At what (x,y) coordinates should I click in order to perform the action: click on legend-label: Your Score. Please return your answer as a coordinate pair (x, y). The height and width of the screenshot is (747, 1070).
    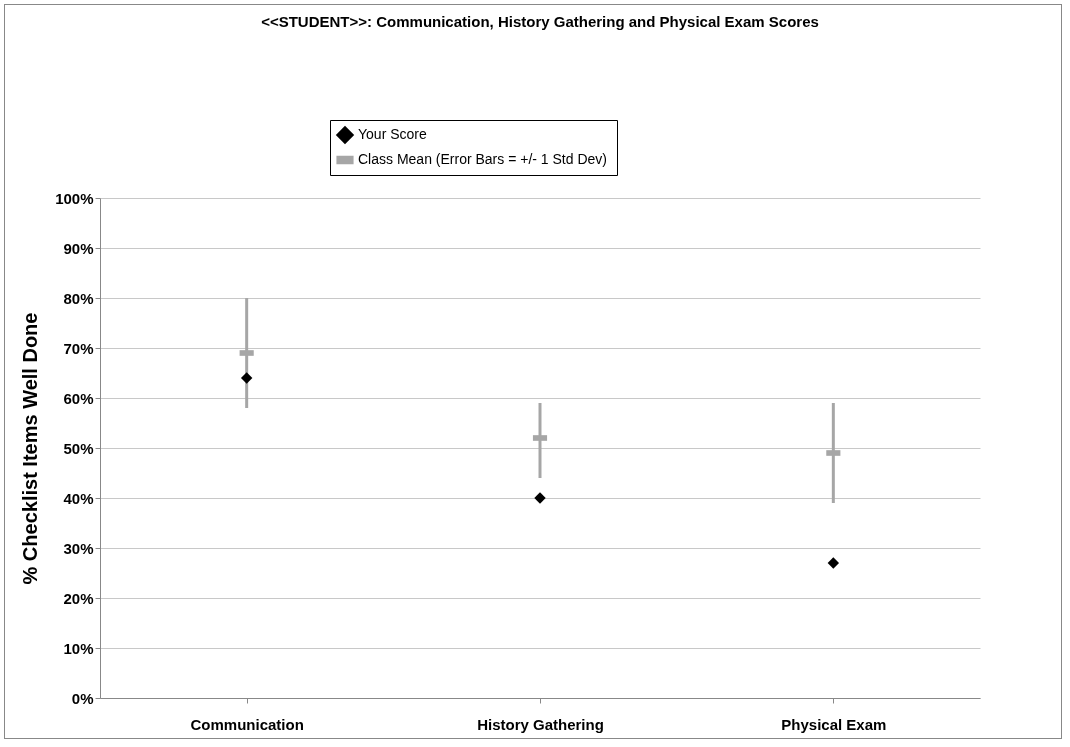
    Looking at the image, I should click on (392, 134).